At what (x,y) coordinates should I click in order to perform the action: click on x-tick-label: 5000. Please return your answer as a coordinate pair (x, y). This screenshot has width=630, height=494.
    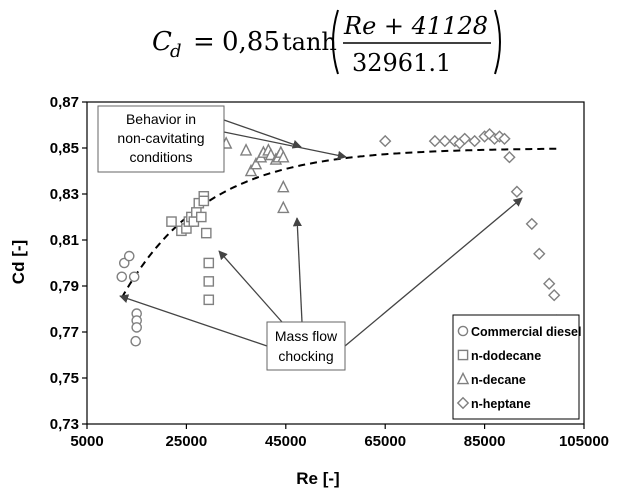
    Looking at the image, I should click on (86, 441).